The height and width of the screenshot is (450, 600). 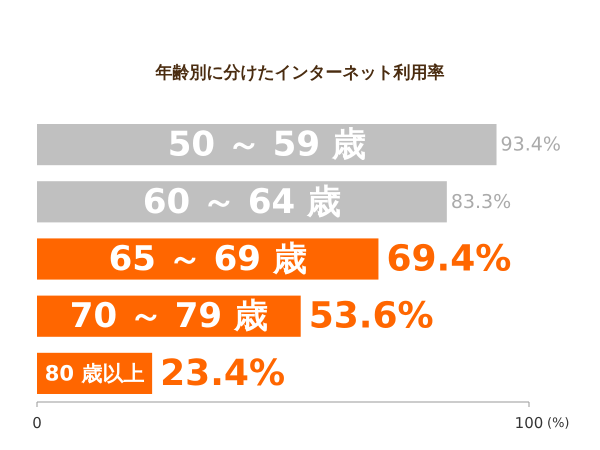 I want to click on x-tick-label: 0, so click(x=37, y=423).